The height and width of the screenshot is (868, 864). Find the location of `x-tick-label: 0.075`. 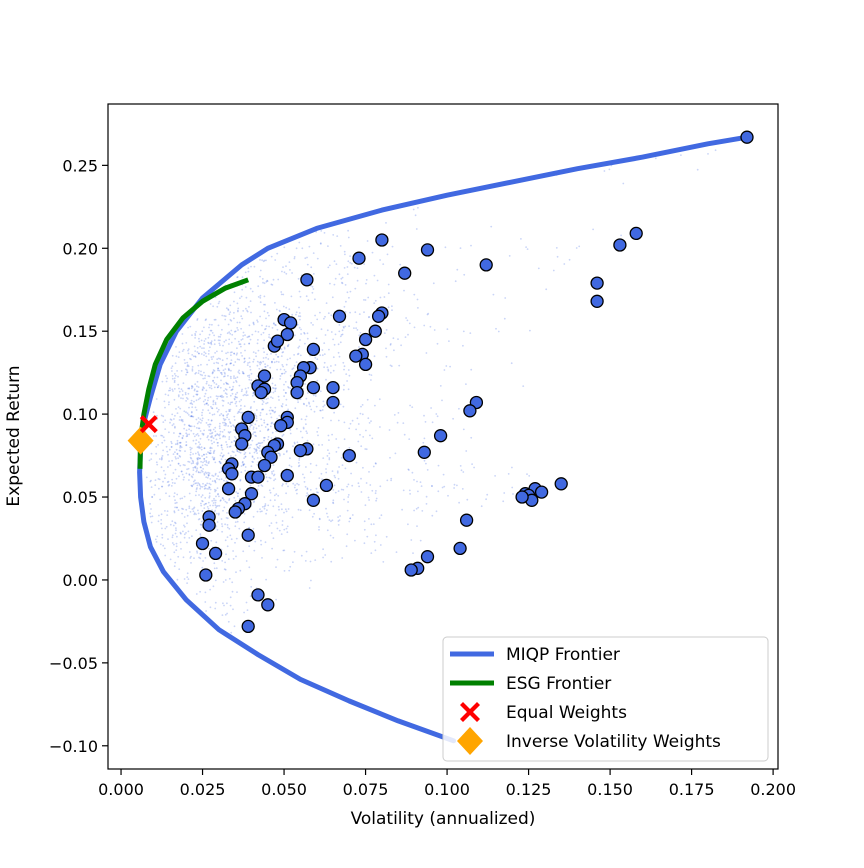

x-tick-label: 0.075 is located at coordinates (366, 789).